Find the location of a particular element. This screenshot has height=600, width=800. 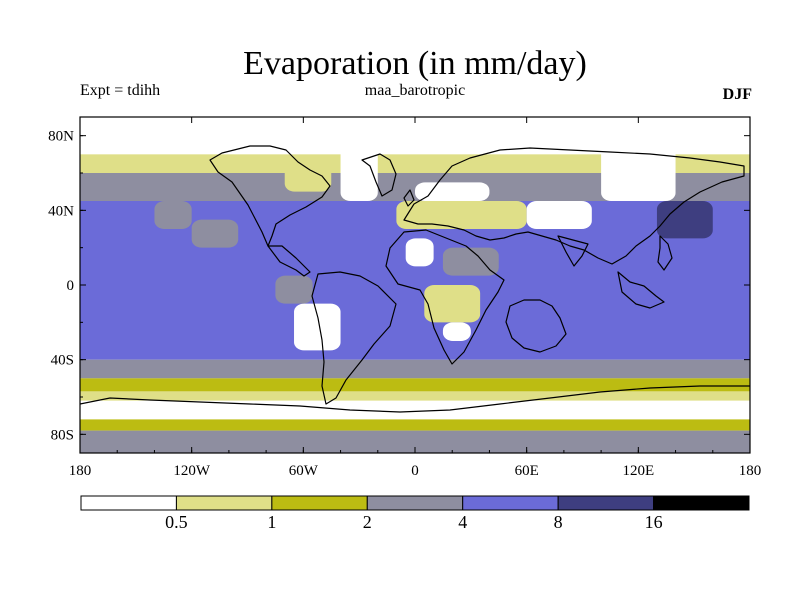

coastline-north-america is located at coordinates (270, 196).